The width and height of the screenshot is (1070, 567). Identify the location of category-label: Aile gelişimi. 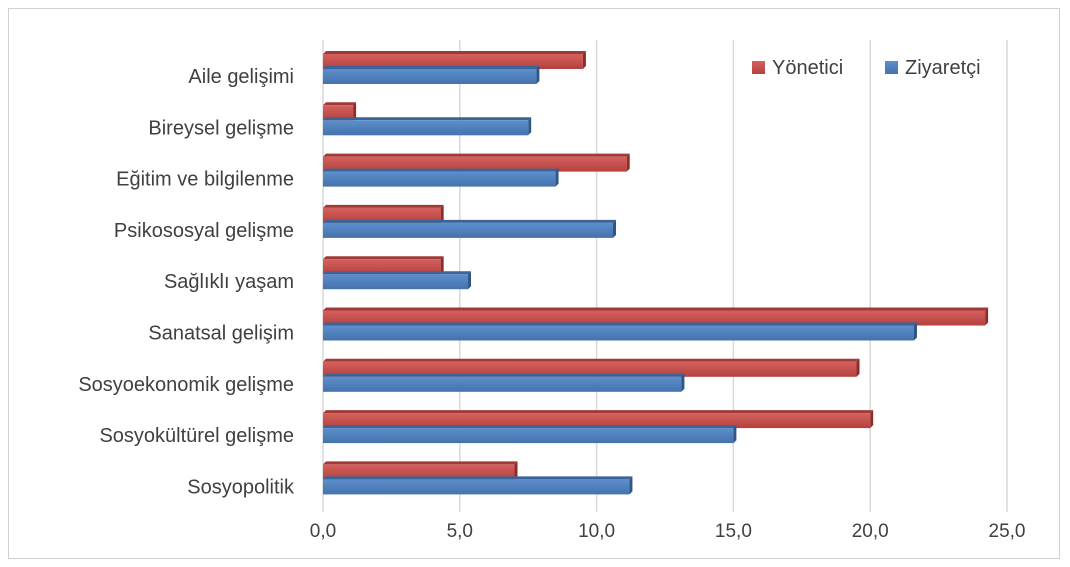
(241, 77).